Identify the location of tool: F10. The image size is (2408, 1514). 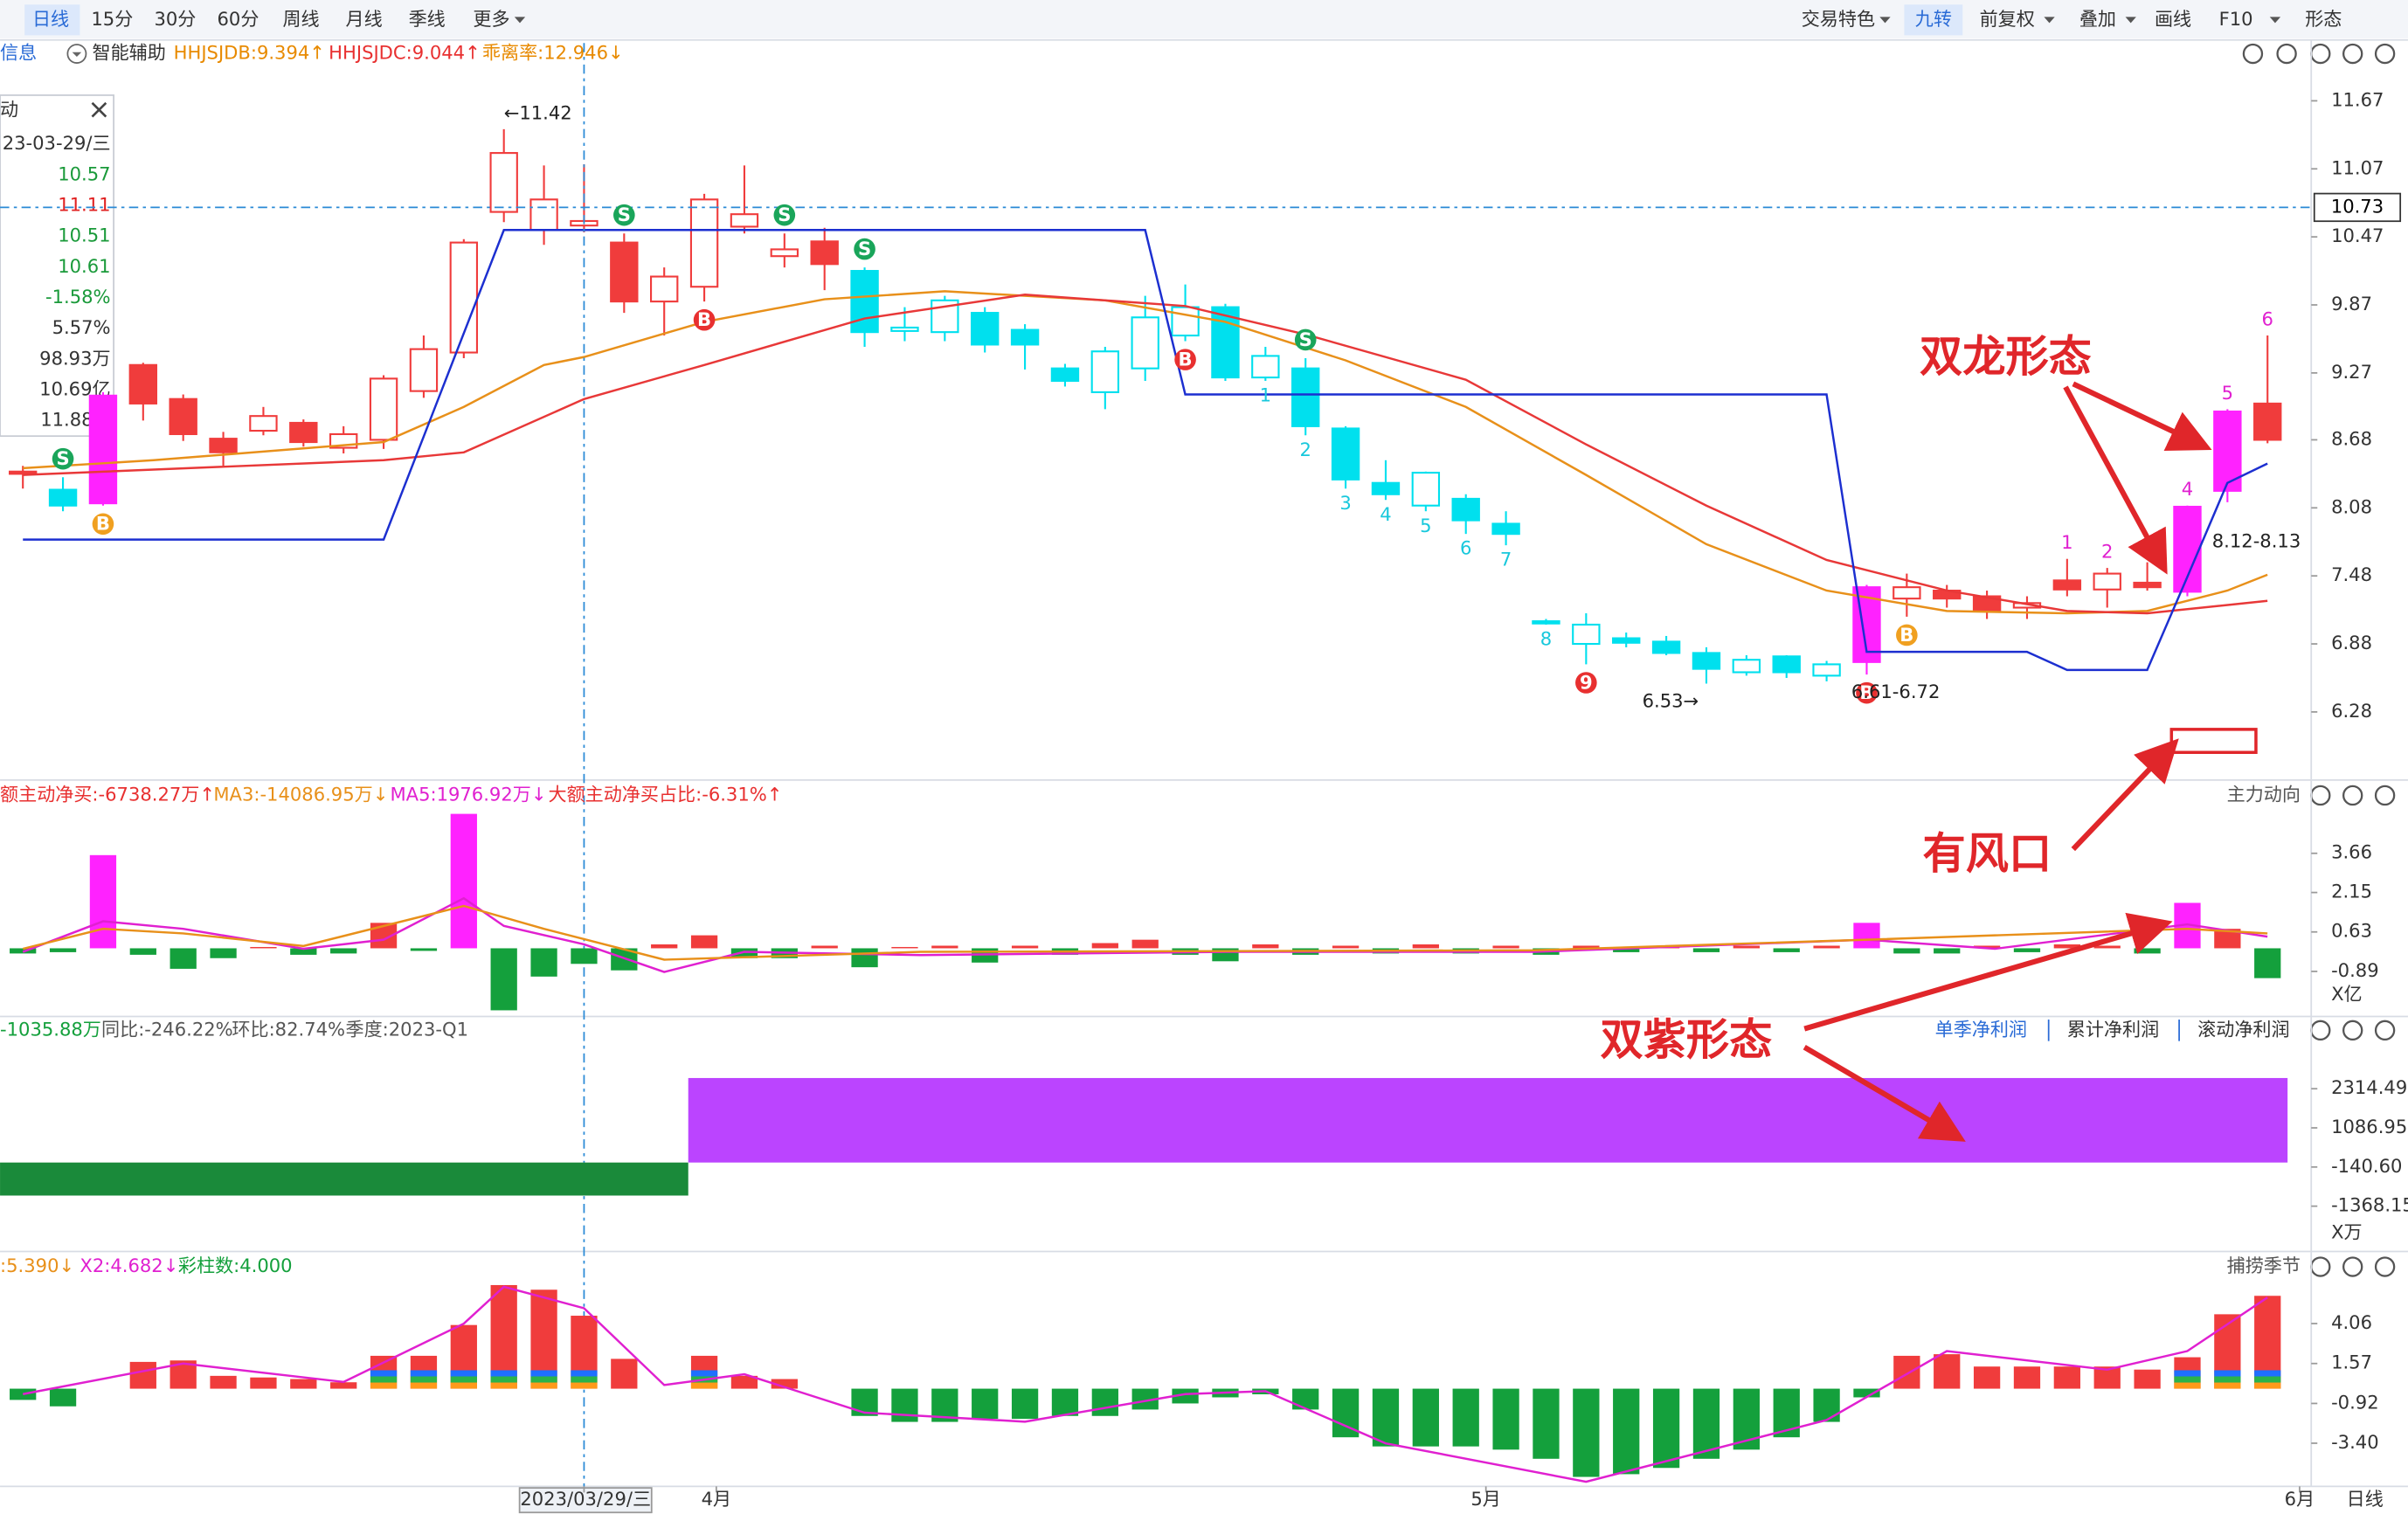
(2236, 19).